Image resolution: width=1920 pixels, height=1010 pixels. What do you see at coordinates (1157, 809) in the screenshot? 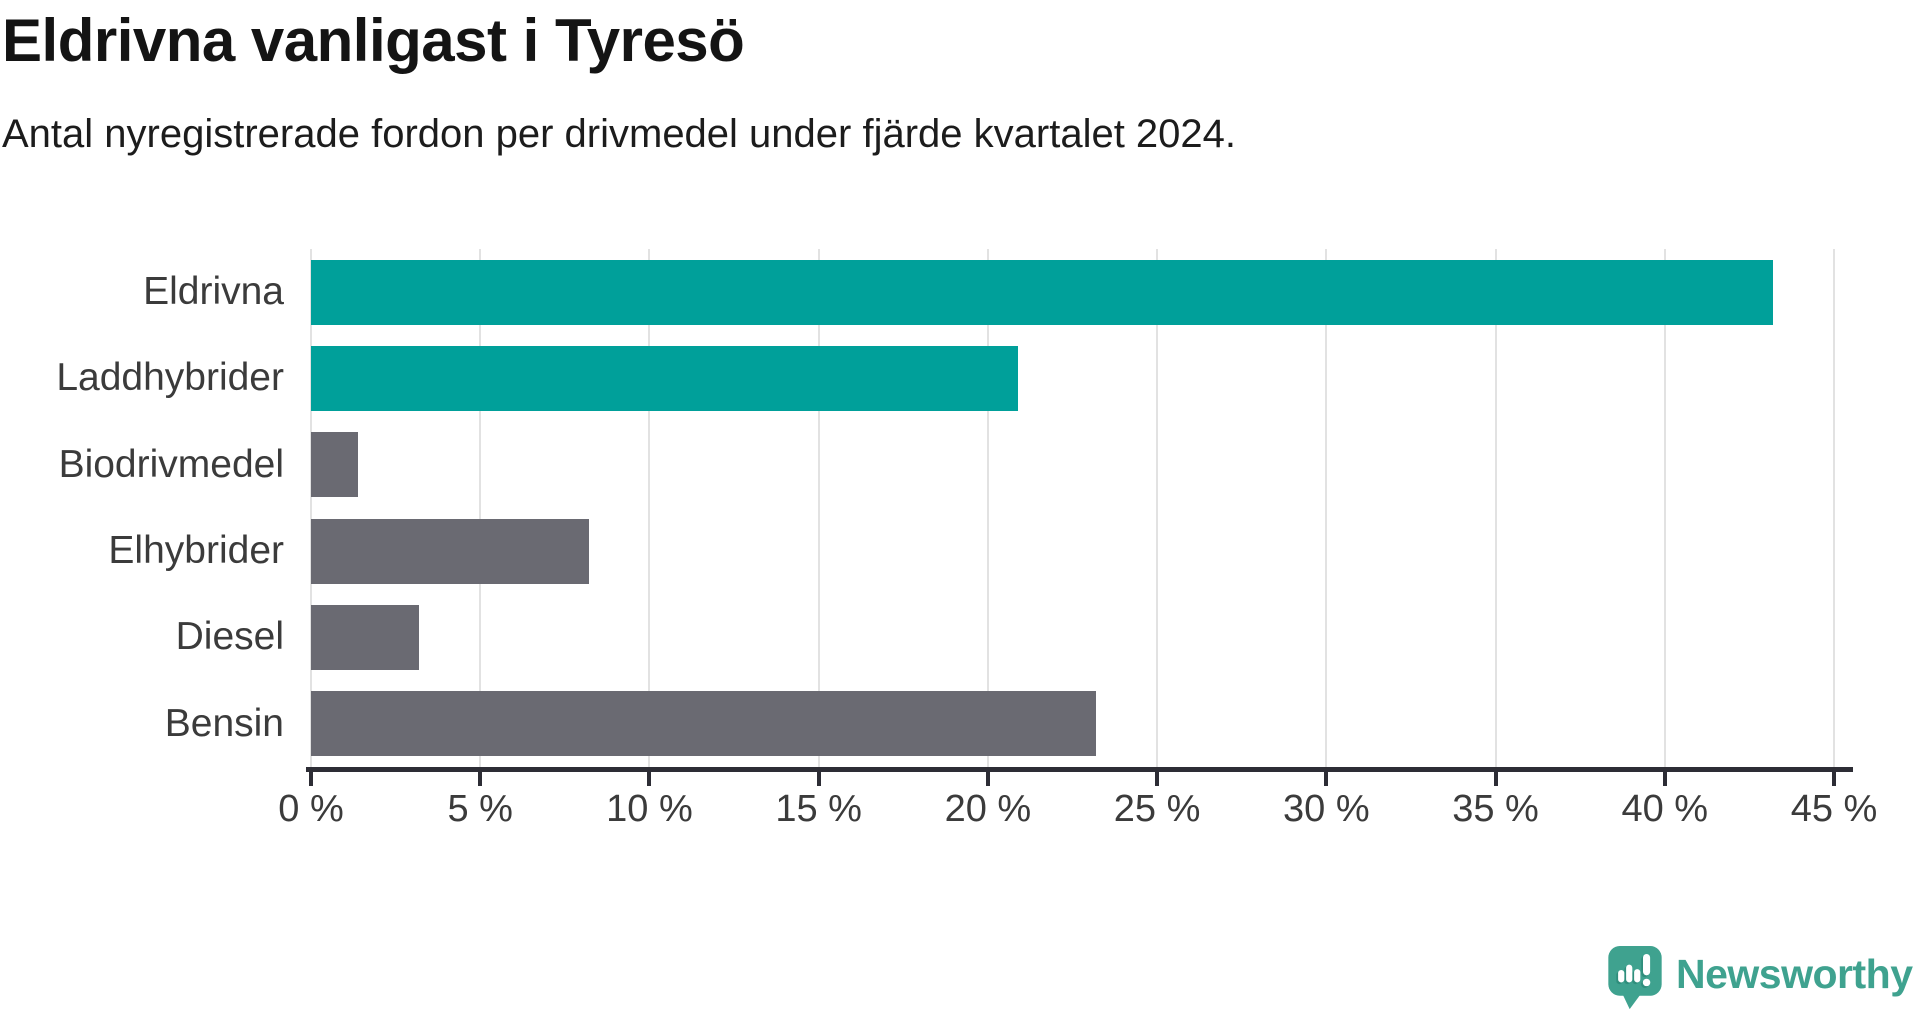
I see `tick-label-25: 25 %` at bounding box center [1157, 809].